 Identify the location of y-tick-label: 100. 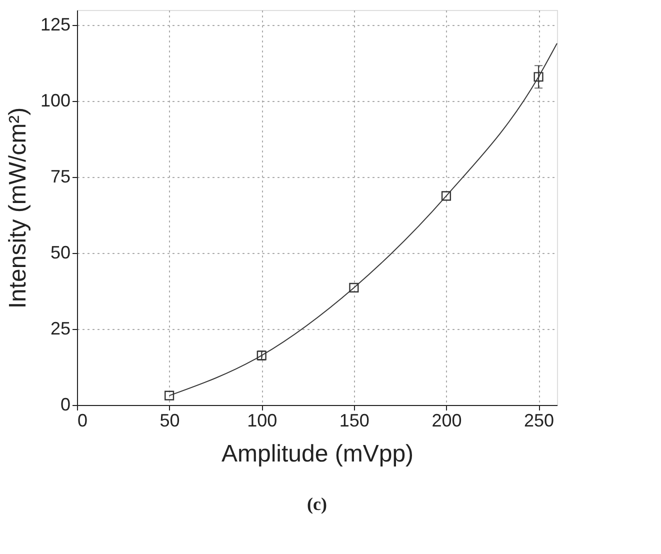
(55, 100).